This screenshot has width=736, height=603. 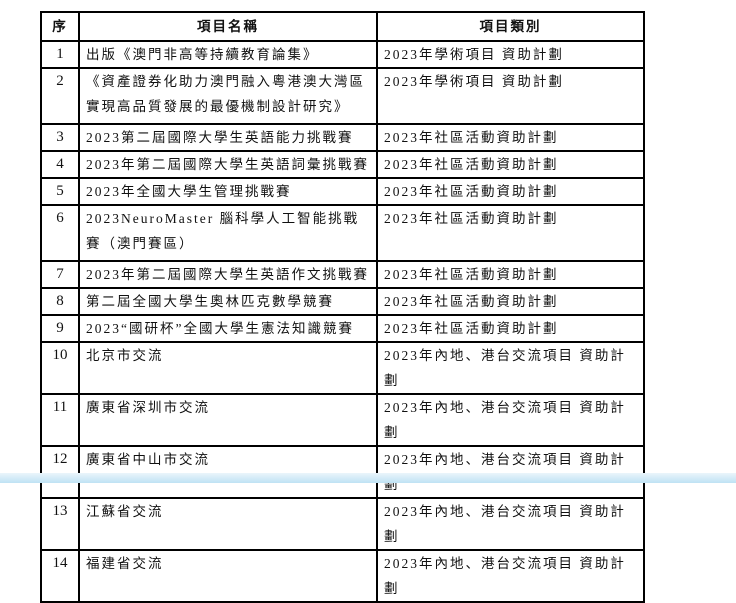 What do you see at coordinates (228, 54) in the screenshot?
I see `project-name-cell: 出版《澳門非高等持續教育論集》` at bounding box center [228, 54].